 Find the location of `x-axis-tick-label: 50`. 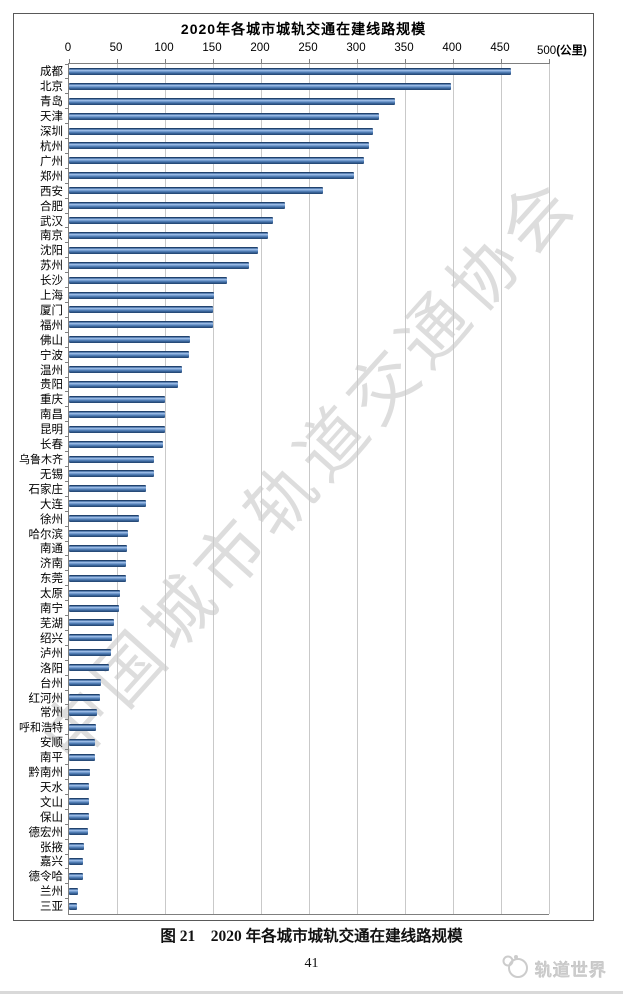

x-axis-tick-label: 50 is located at coordinates (116, 48).